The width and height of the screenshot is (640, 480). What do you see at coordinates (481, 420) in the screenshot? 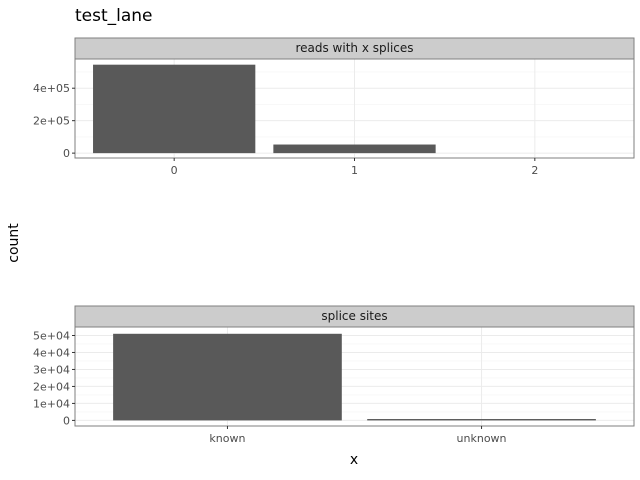
I see `bar-unknown` at bounding box center [481, 420].